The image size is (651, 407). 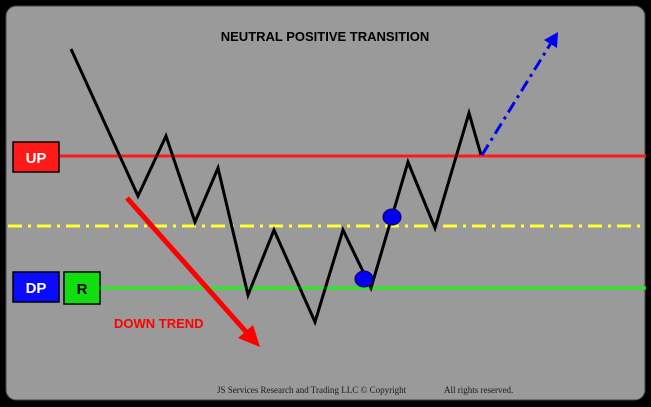 I want to click on r-label: R, so click(x=82, y=289).